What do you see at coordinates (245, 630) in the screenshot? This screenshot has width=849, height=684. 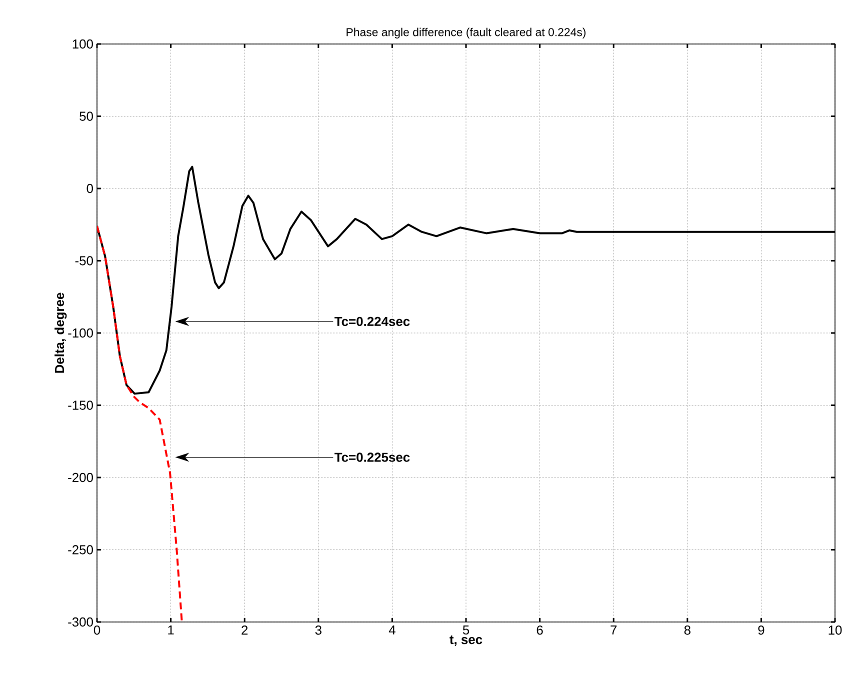 I see `x-tick-label: 2` at bounding box center [245, 630].